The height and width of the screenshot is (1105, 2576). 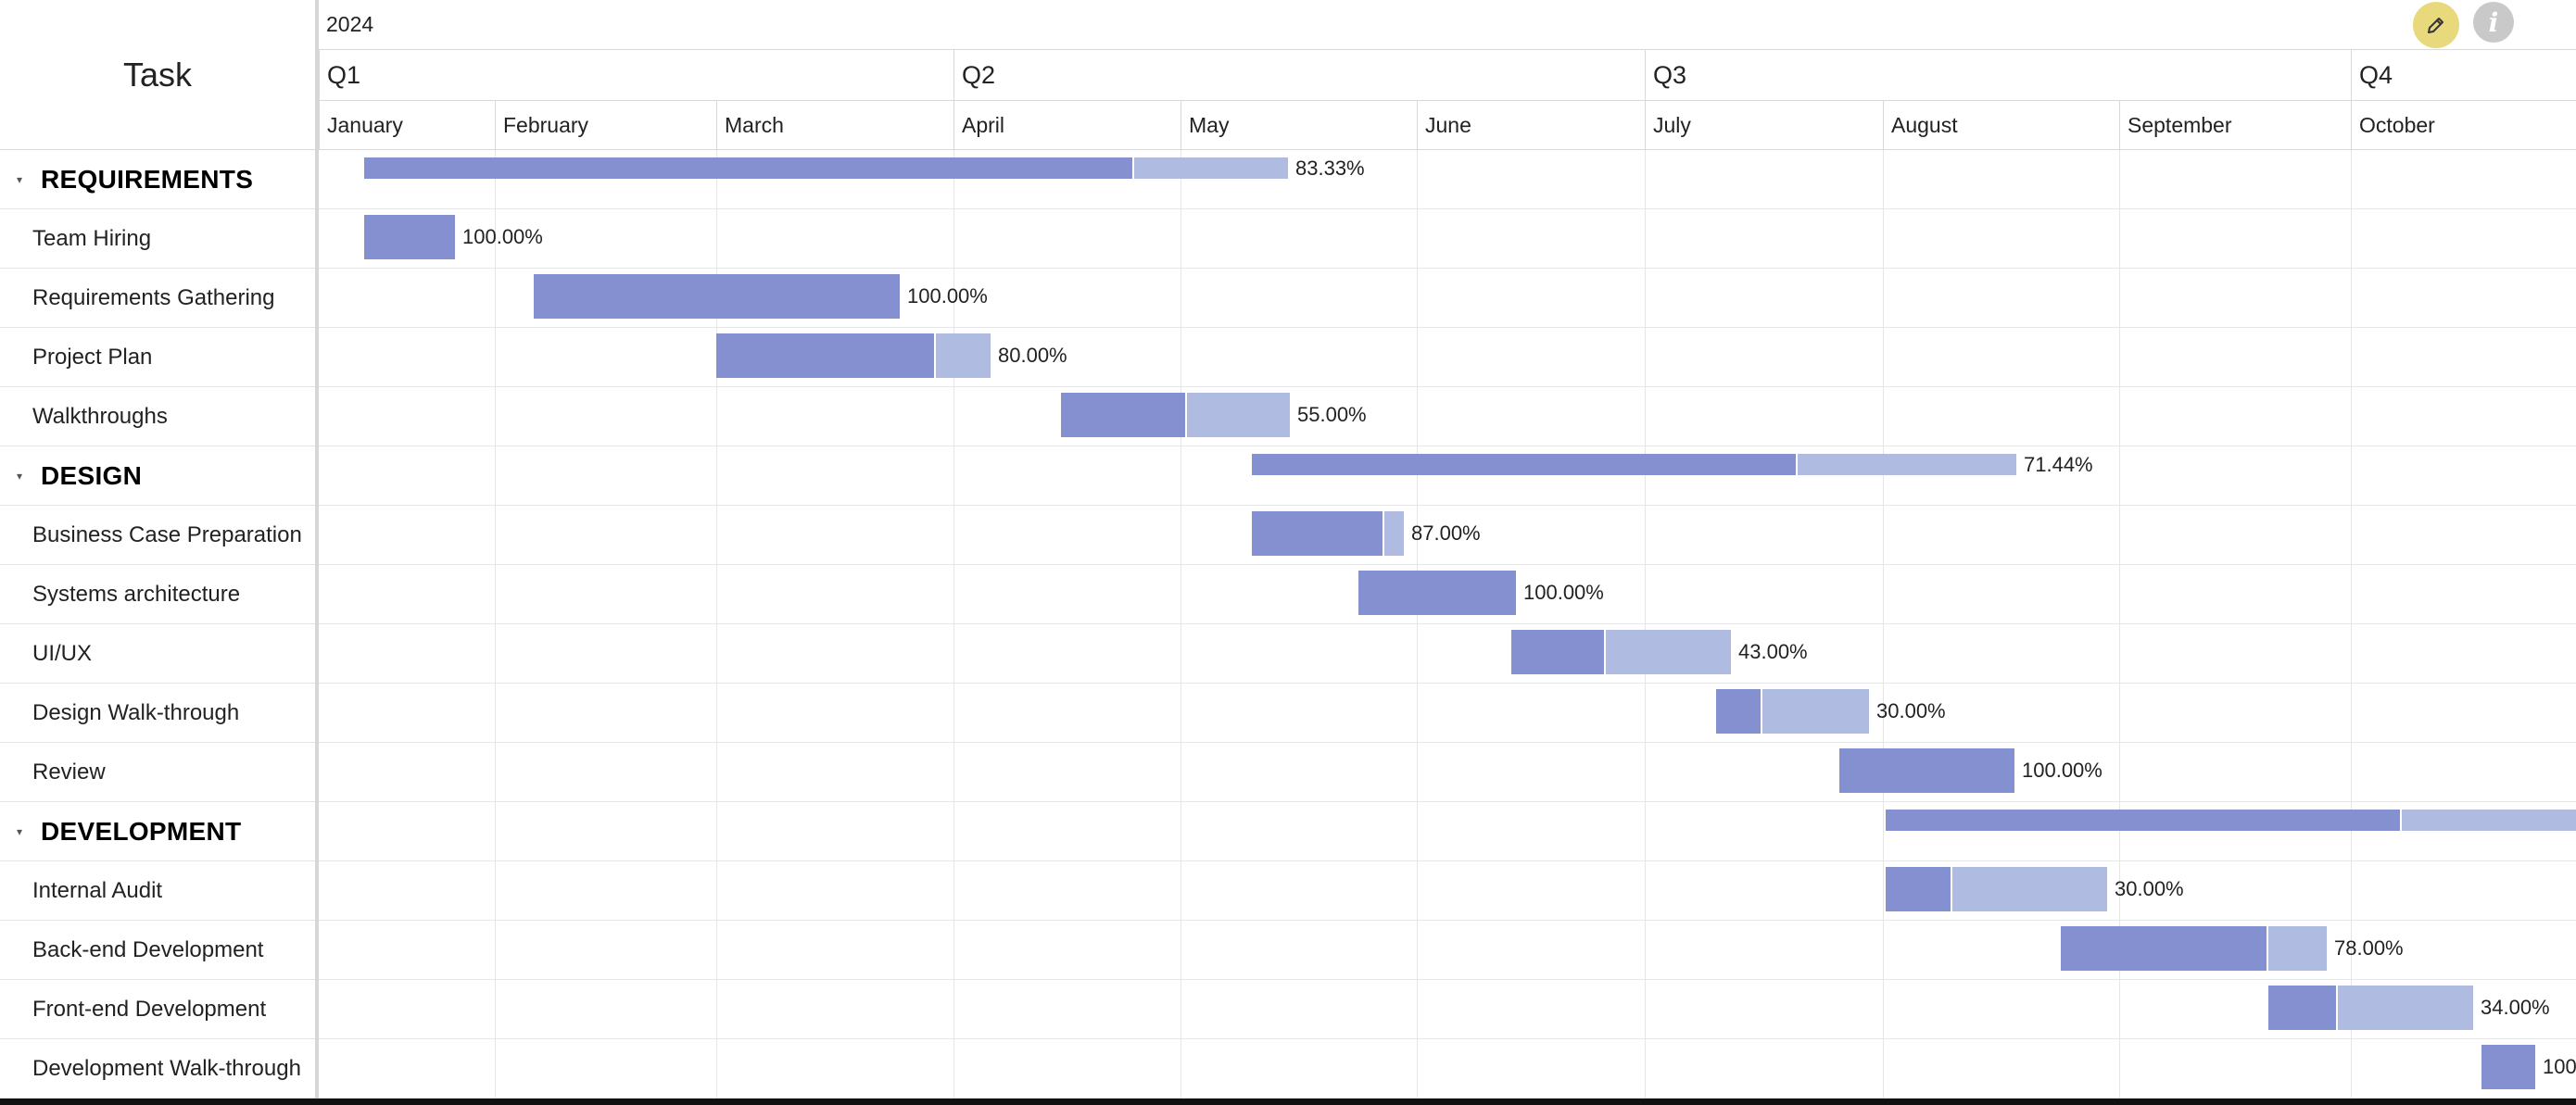 I want to click on progress-label: 100., so click(x=2559, y=1066).